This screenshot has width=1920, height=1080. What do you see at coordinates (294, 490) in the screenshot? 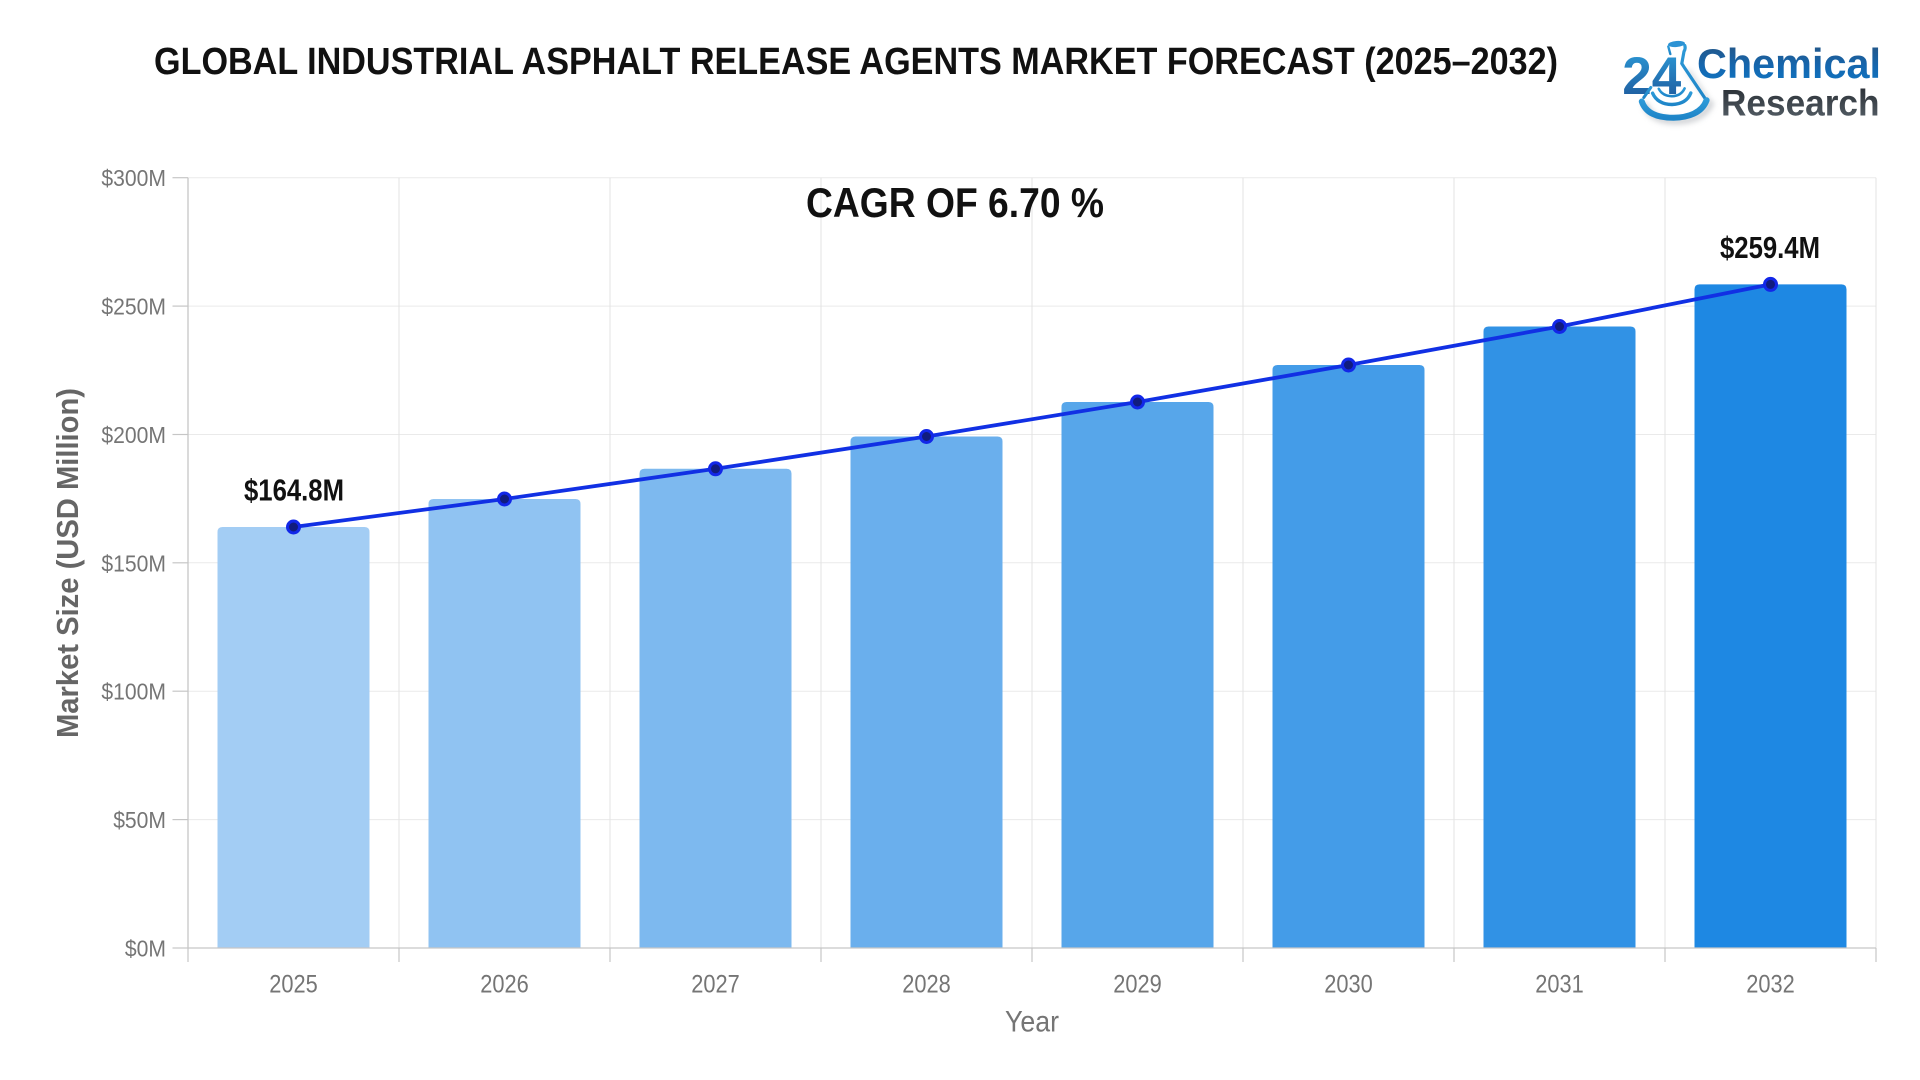
I see `svg-text: $164.8M` at bounding box center [294, 490].